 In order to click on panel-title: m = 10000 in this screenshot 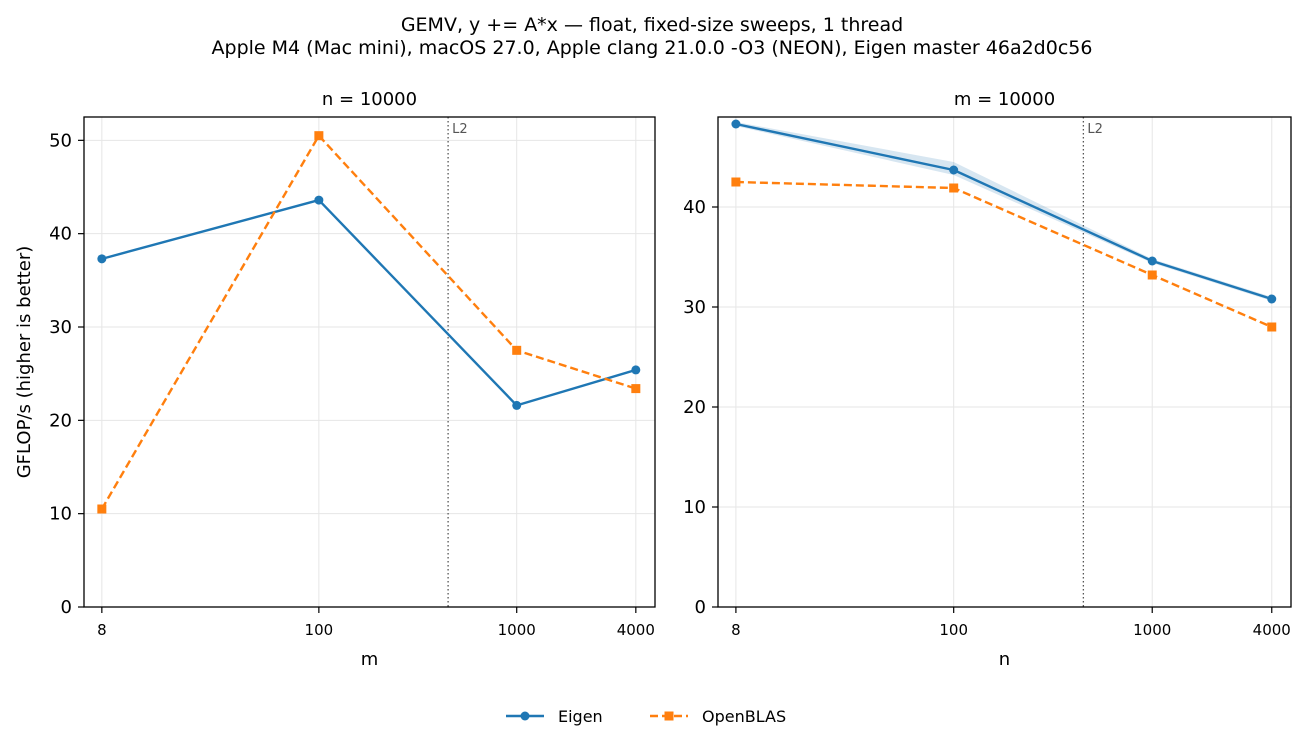, I will do `click(1004, 99)`.